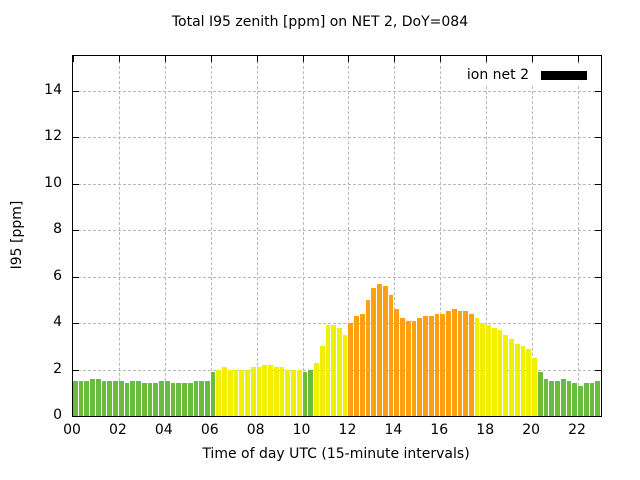  What do you see at coordinates (57, 368) in the screenshot?
I see `y-tick-label: 2` at bounding box center [57, 368].